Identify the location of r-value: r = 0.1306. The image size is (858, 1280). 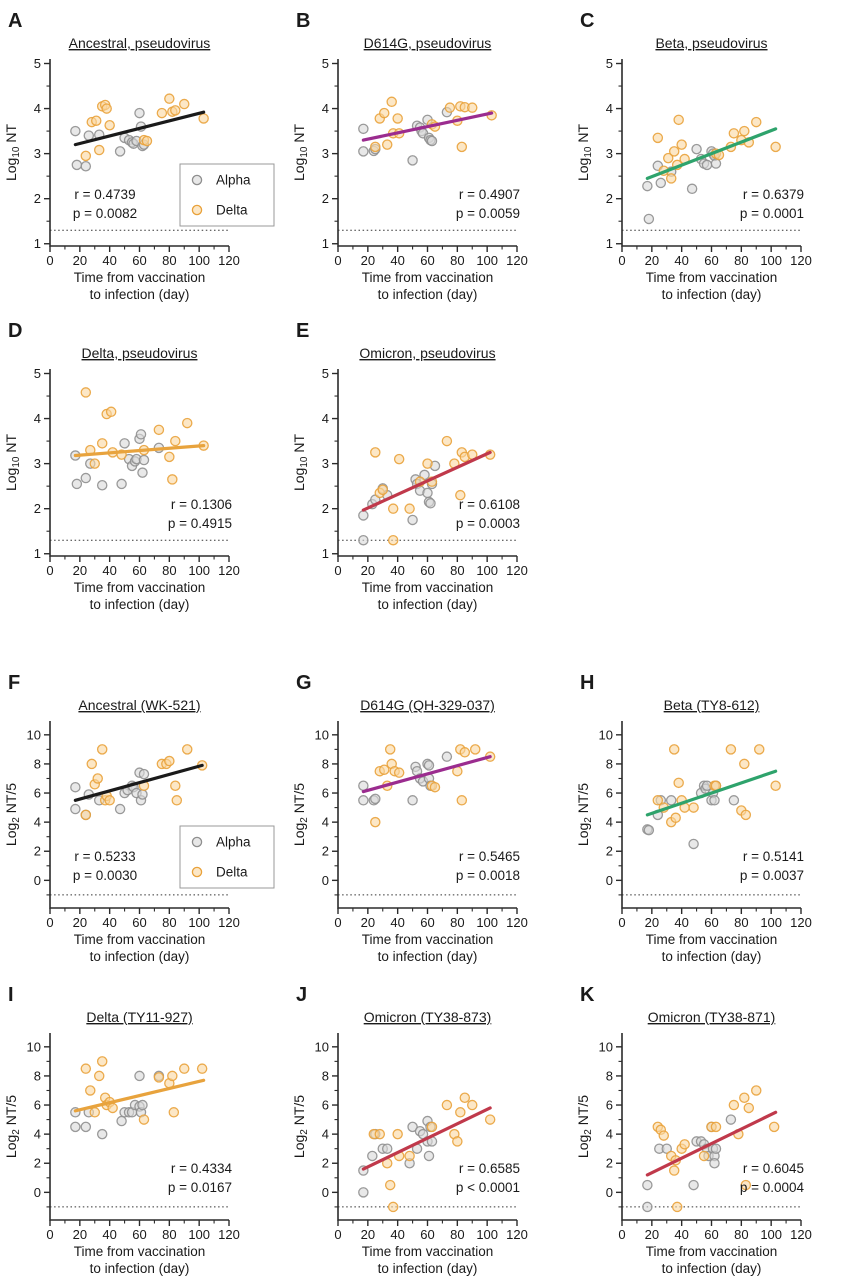
(201, 504).